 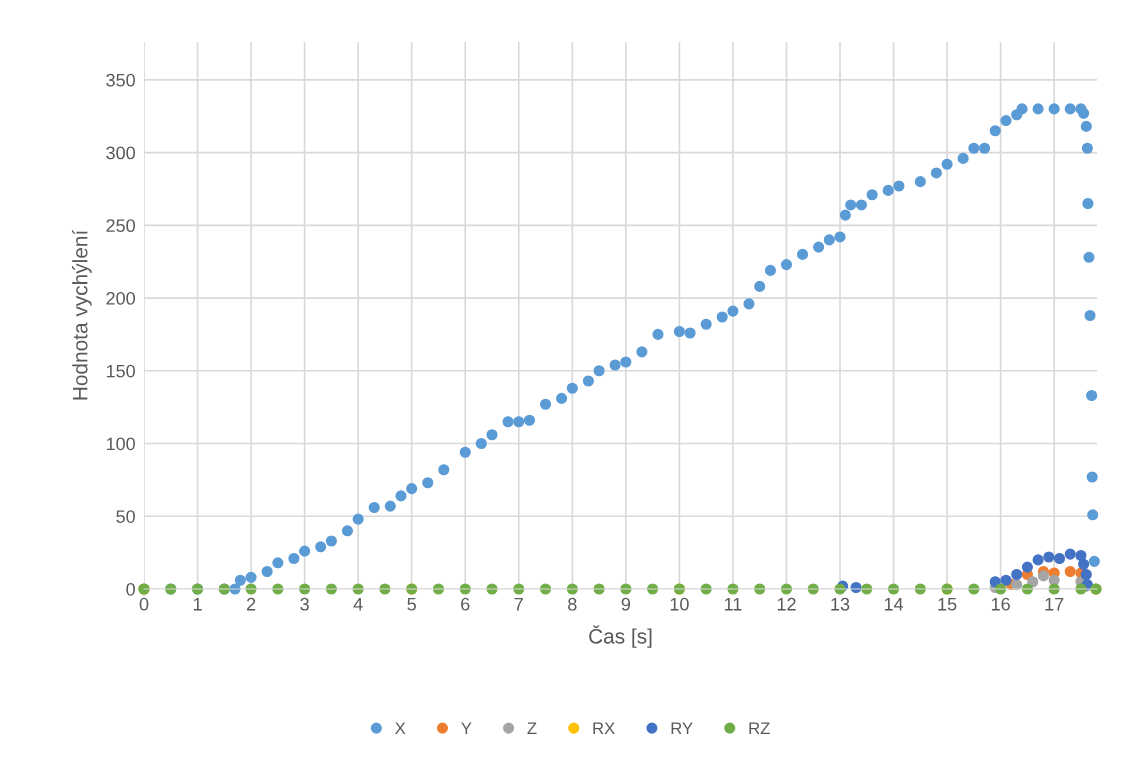 What do you see at coordinates (125, 516) in the screenshot?
I see `y-tick-label: 50` at bounding box center [125, 516].